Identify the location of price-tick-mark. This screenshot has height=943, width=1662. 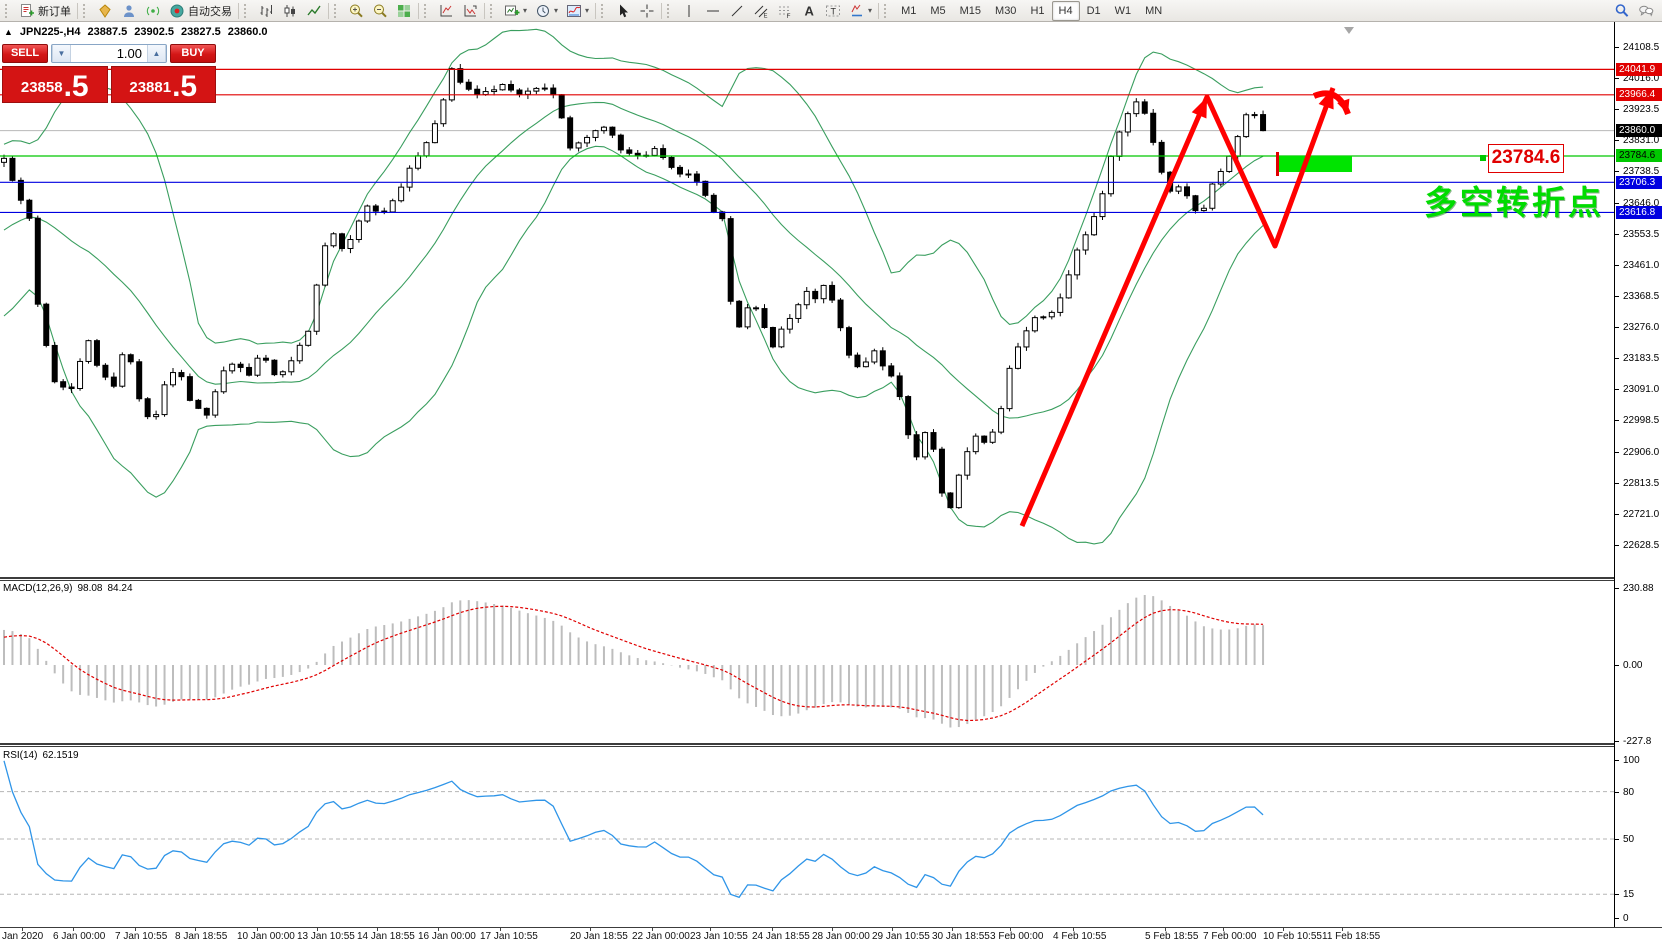
(1617, 110).